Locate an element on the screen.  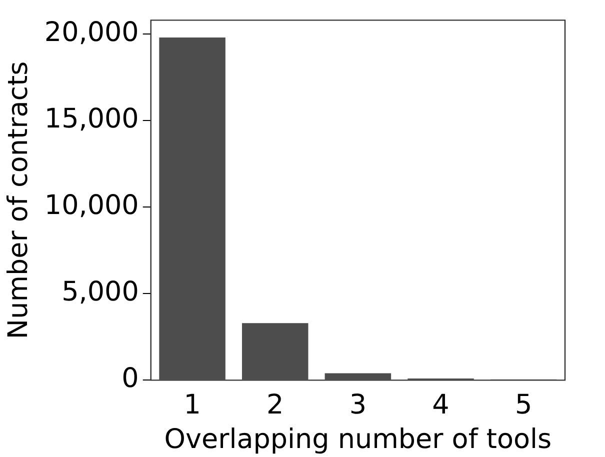
x-tick-label: 3 is located at coordinates (358, 404).